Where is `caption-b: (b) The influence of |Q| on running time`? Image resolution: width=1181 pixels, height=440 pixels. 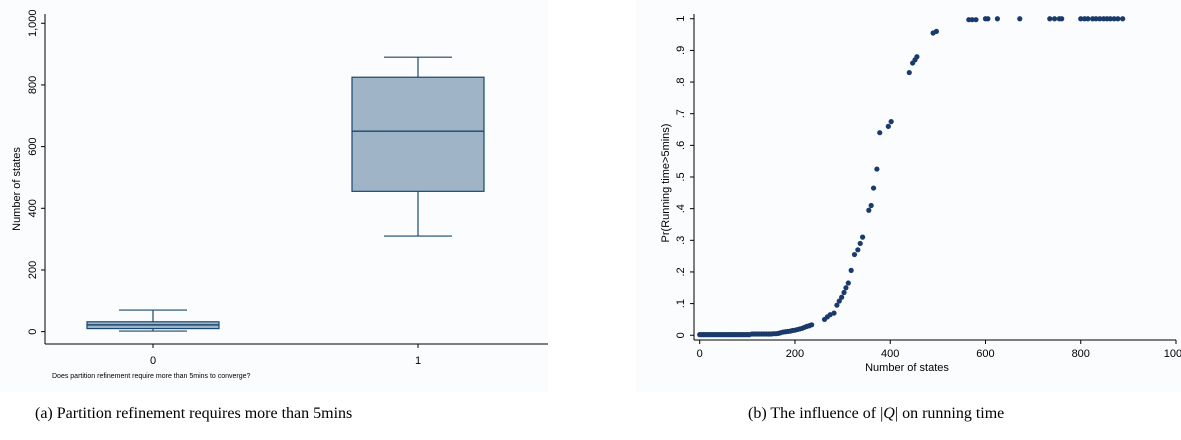
caption-b: (b) The influence of |Q| on running time is located at coordinates (876, 414).